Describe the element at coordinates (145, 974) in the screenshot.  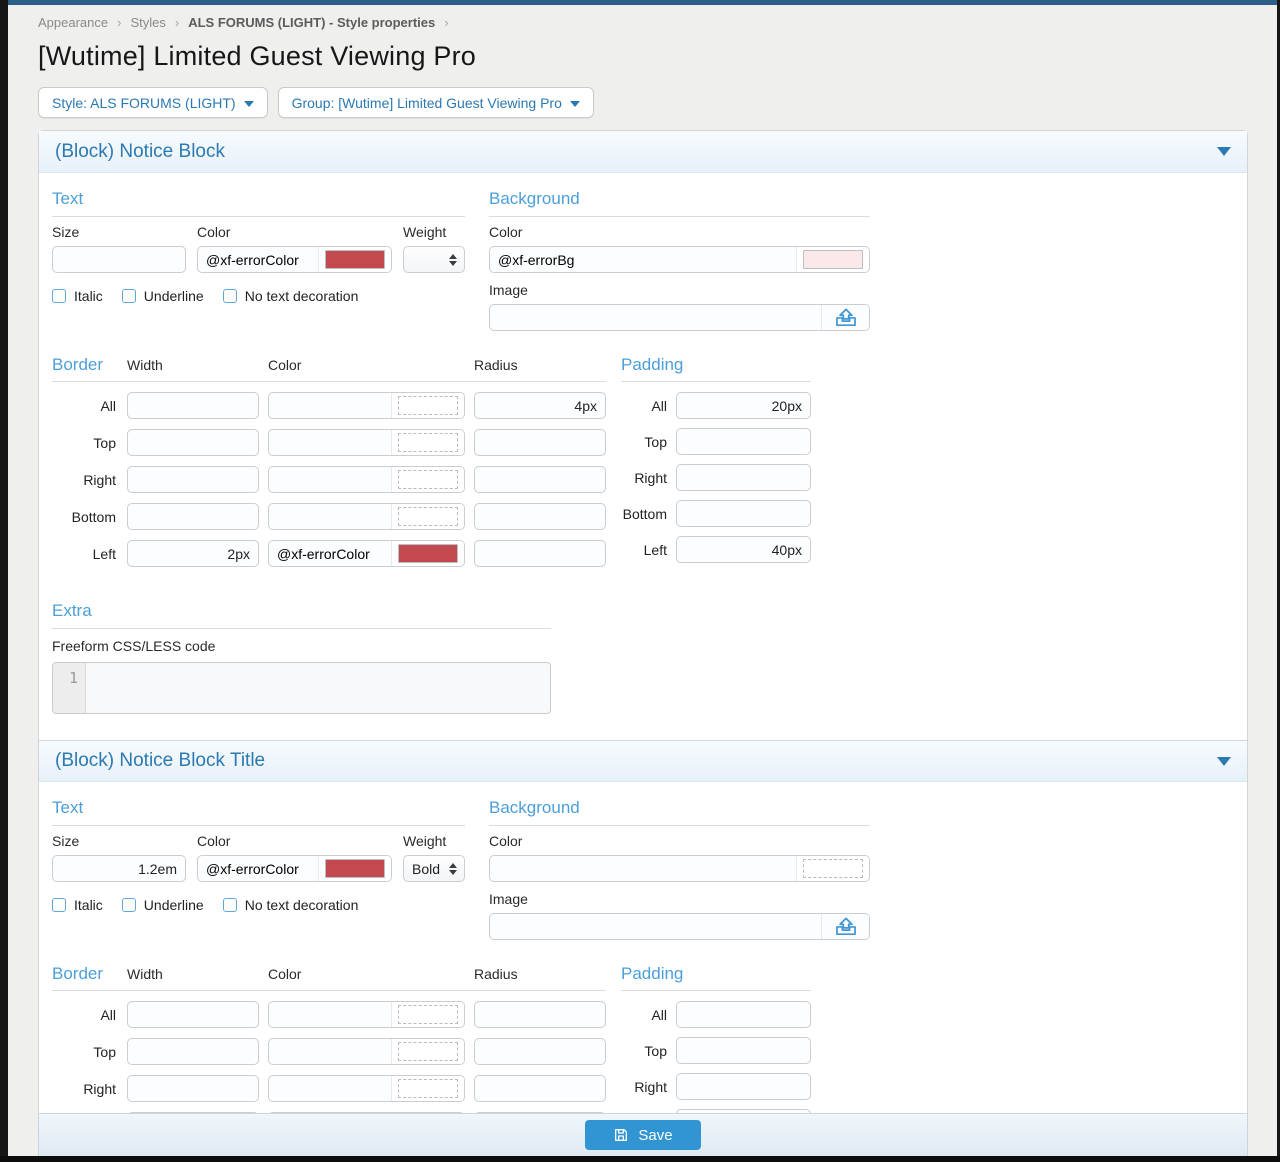
I see `border-width-label: Width` at that location.